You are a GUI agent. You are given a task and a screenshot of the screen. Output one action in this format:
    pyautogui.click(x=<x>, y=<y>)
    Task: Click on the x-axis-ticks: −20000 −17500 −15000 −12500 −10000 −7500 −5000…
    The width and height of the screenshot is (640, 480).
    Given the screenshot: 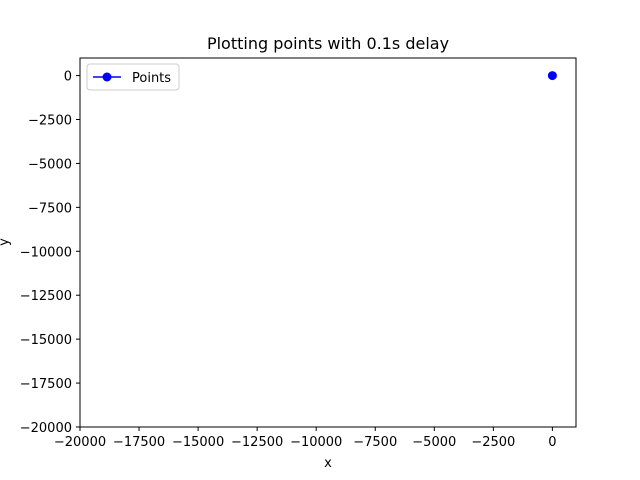 What is the action you would take?
    pyautogui.click(x=305, y=438)
    